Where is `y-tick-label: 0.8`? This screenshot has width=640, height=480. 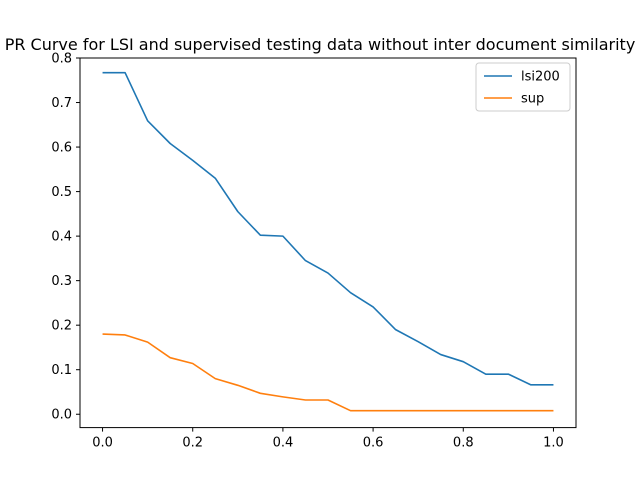 y-tick-label: 0.8 is located at coordinates (61, 59).